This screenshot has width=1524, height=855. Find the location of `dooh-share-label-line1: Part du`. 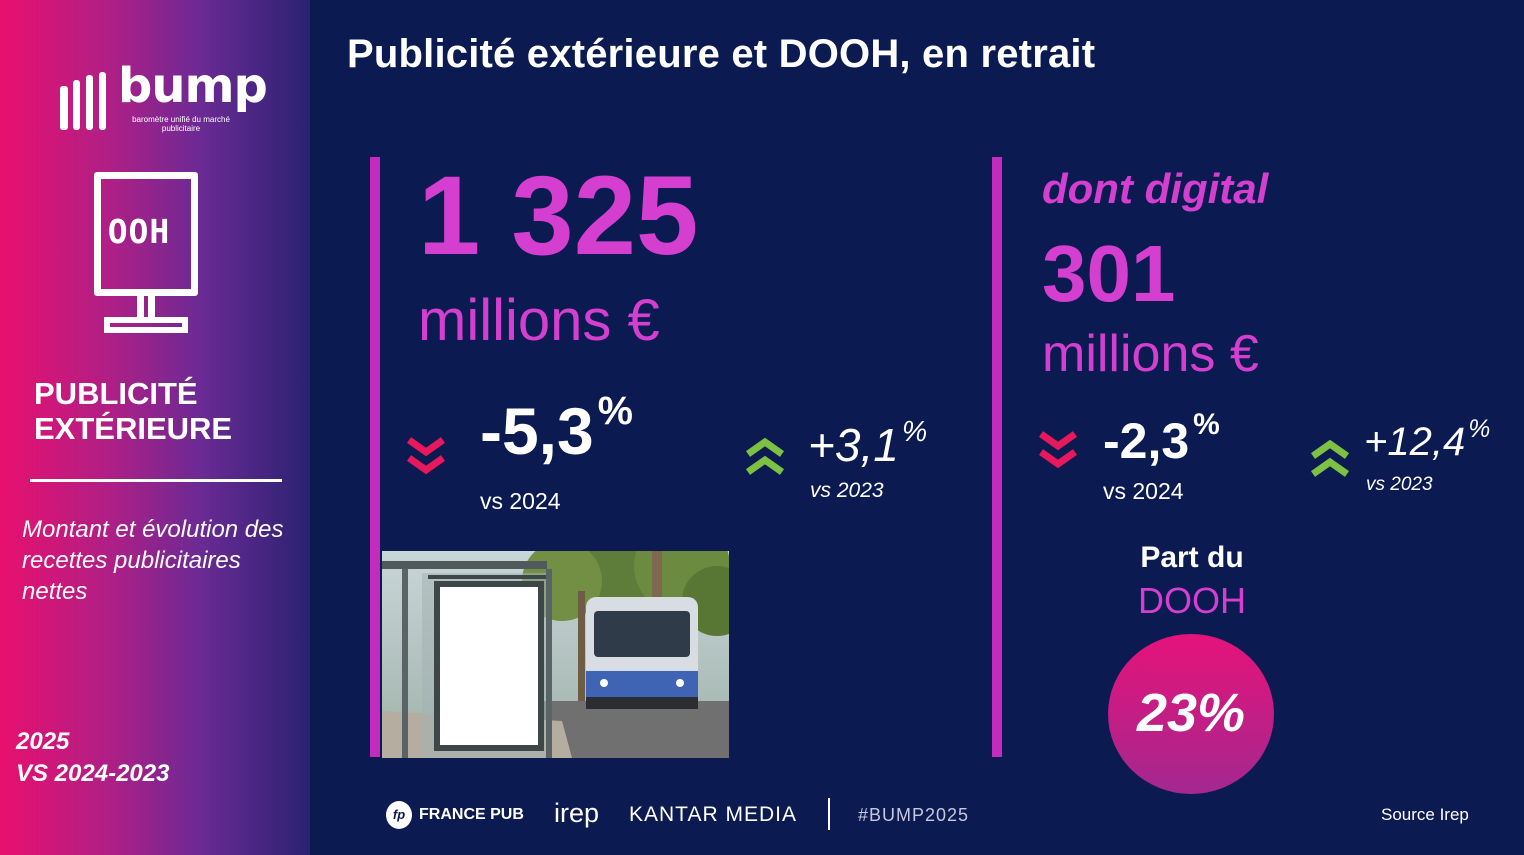

dooh-share-label-line1: Part du is located at coordinates (1192, 557).